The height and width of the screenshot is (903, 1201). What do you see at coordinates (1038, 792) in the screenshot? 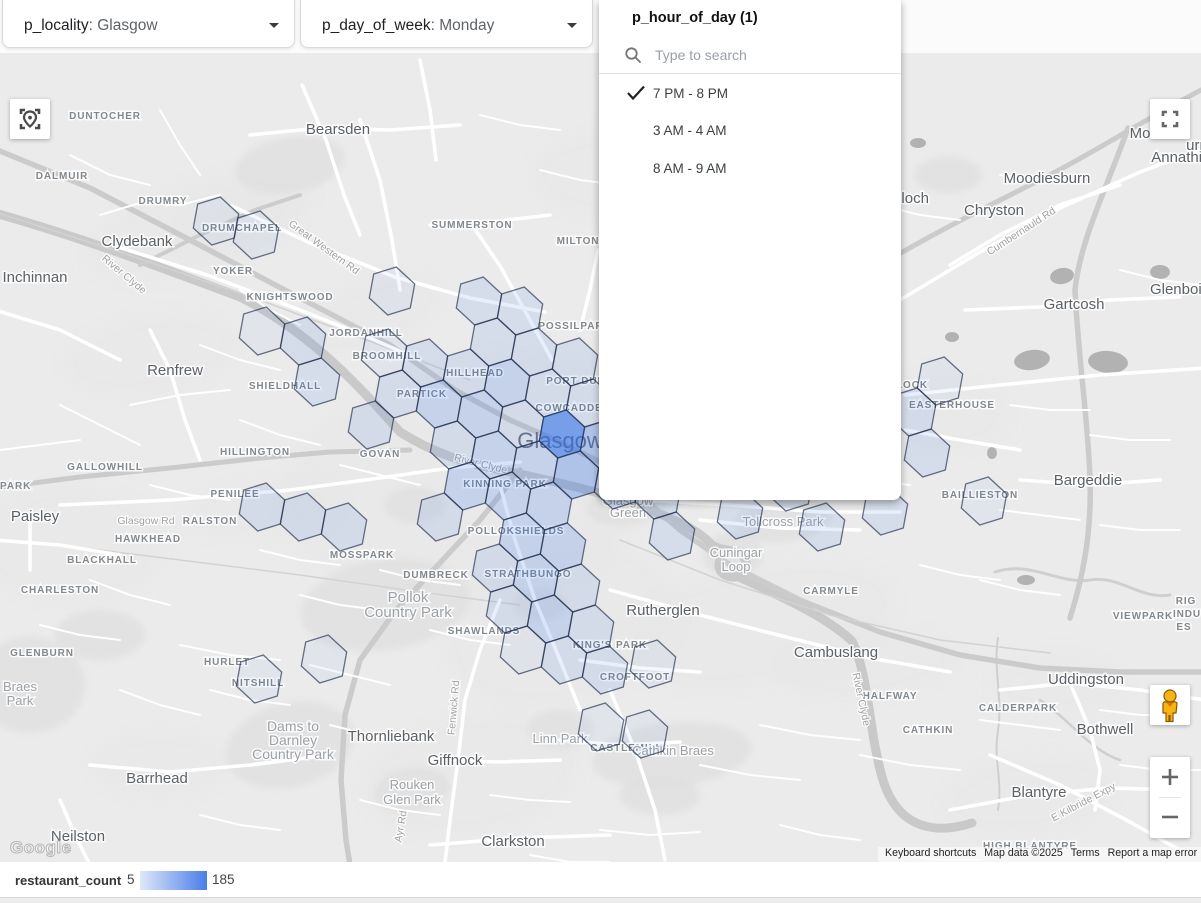
I see `svg-text: Blantyre` at bounding box center [1038, 792].